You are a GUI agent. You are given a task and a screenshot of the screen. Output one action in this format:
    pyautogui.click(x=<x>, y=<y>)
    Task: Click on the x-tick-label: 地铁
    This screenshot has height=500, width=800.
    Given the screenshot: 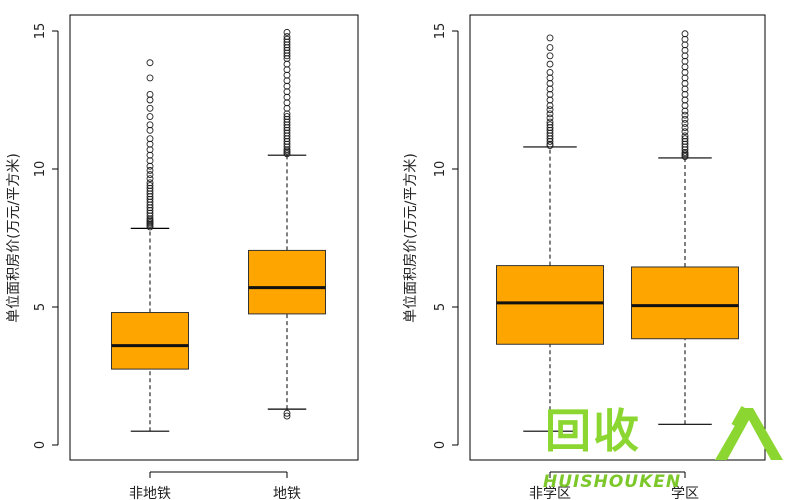 What is the action you would take?
    pyautogui.click(x=287, y=493)
    